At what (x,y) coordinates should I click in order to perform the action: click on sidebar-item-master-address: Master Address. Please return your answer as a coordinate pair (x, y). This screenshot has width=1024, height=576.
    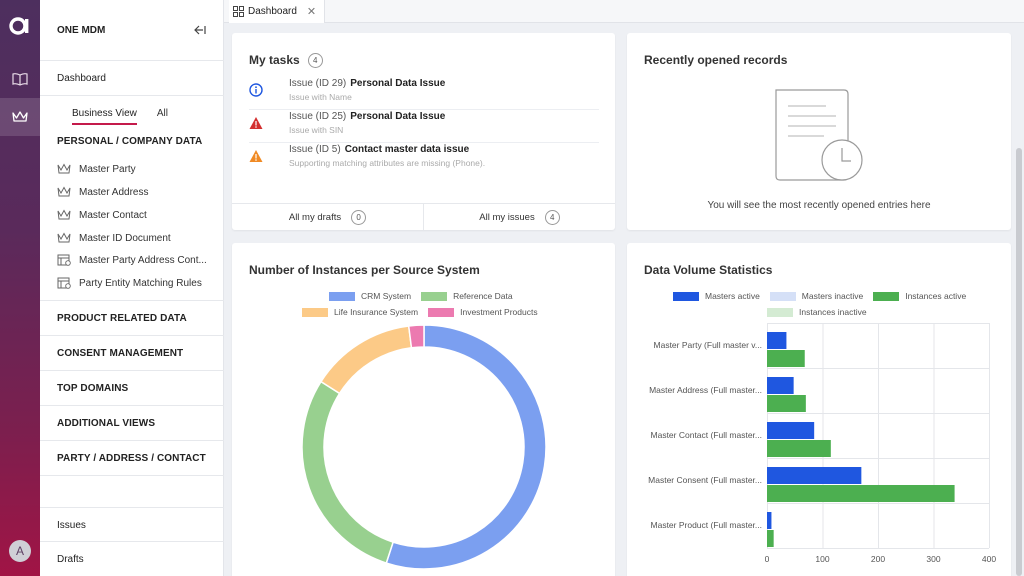
    Looking at the image, I should click on (137, 192).